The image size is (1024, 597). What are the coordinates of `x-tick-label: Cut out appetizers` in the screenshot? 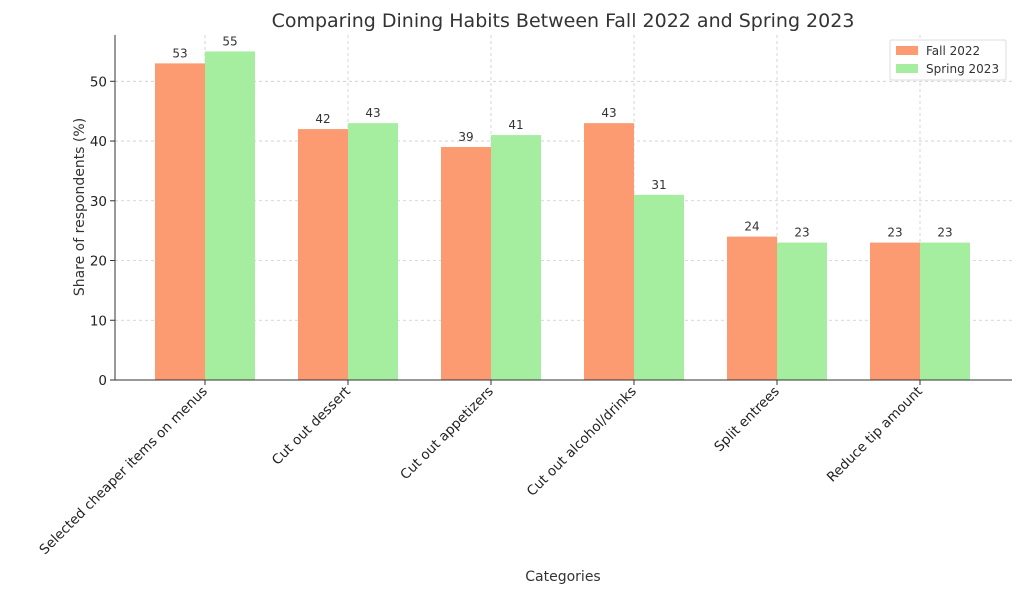 It's located at (447, 434).